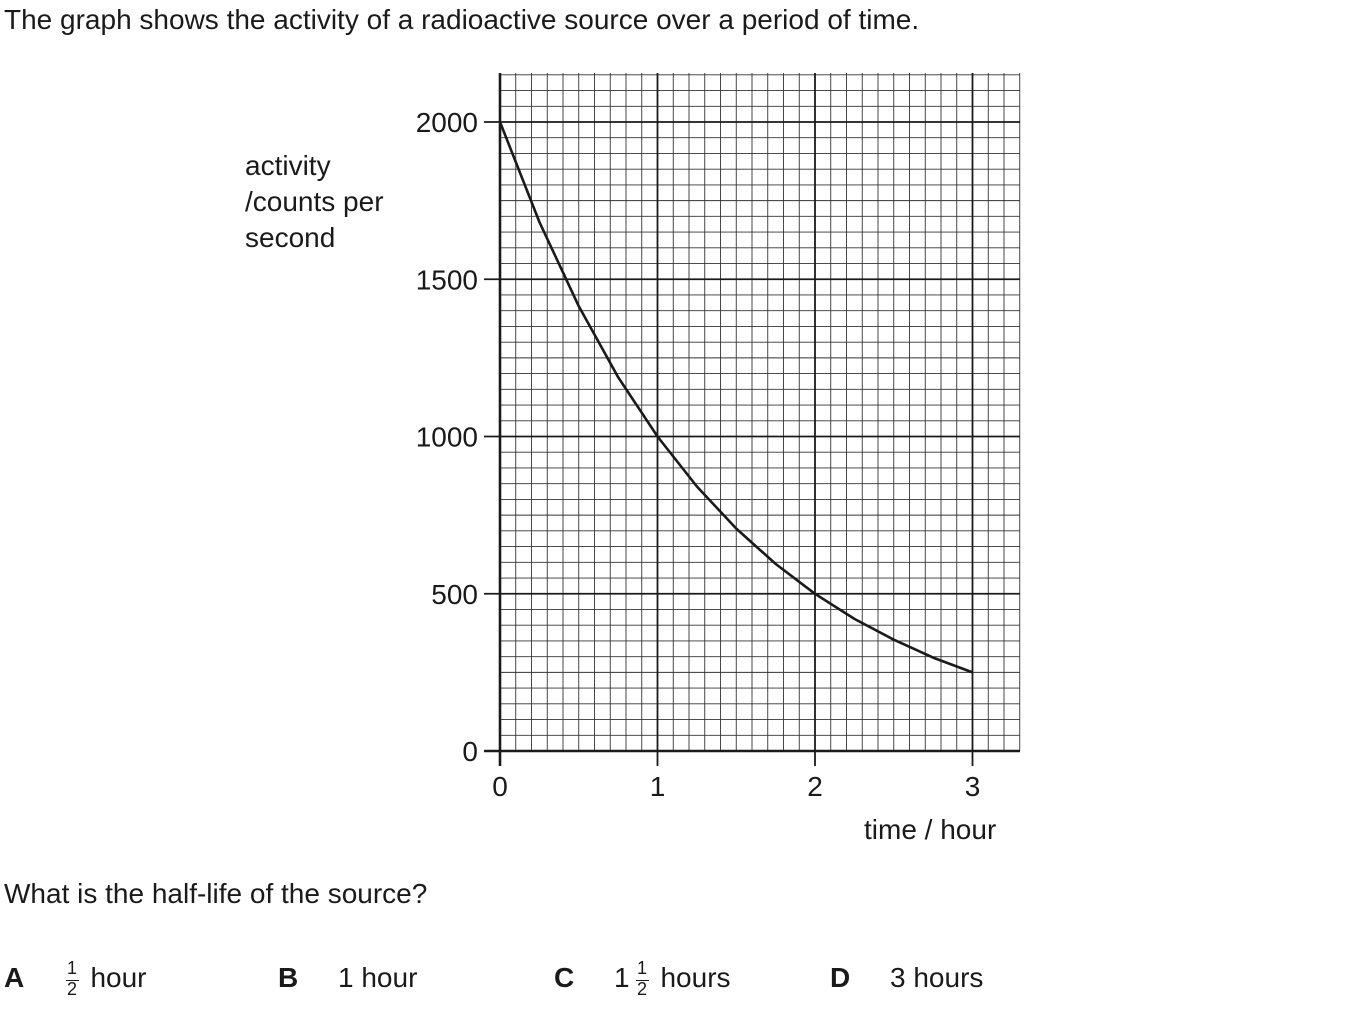 The width and height of the screenshot is (1355, 1019). What do you see at coordinates (454, 594) in the screenshot?
I see `y-tick-label: 500` at bounding box center [454, 594].